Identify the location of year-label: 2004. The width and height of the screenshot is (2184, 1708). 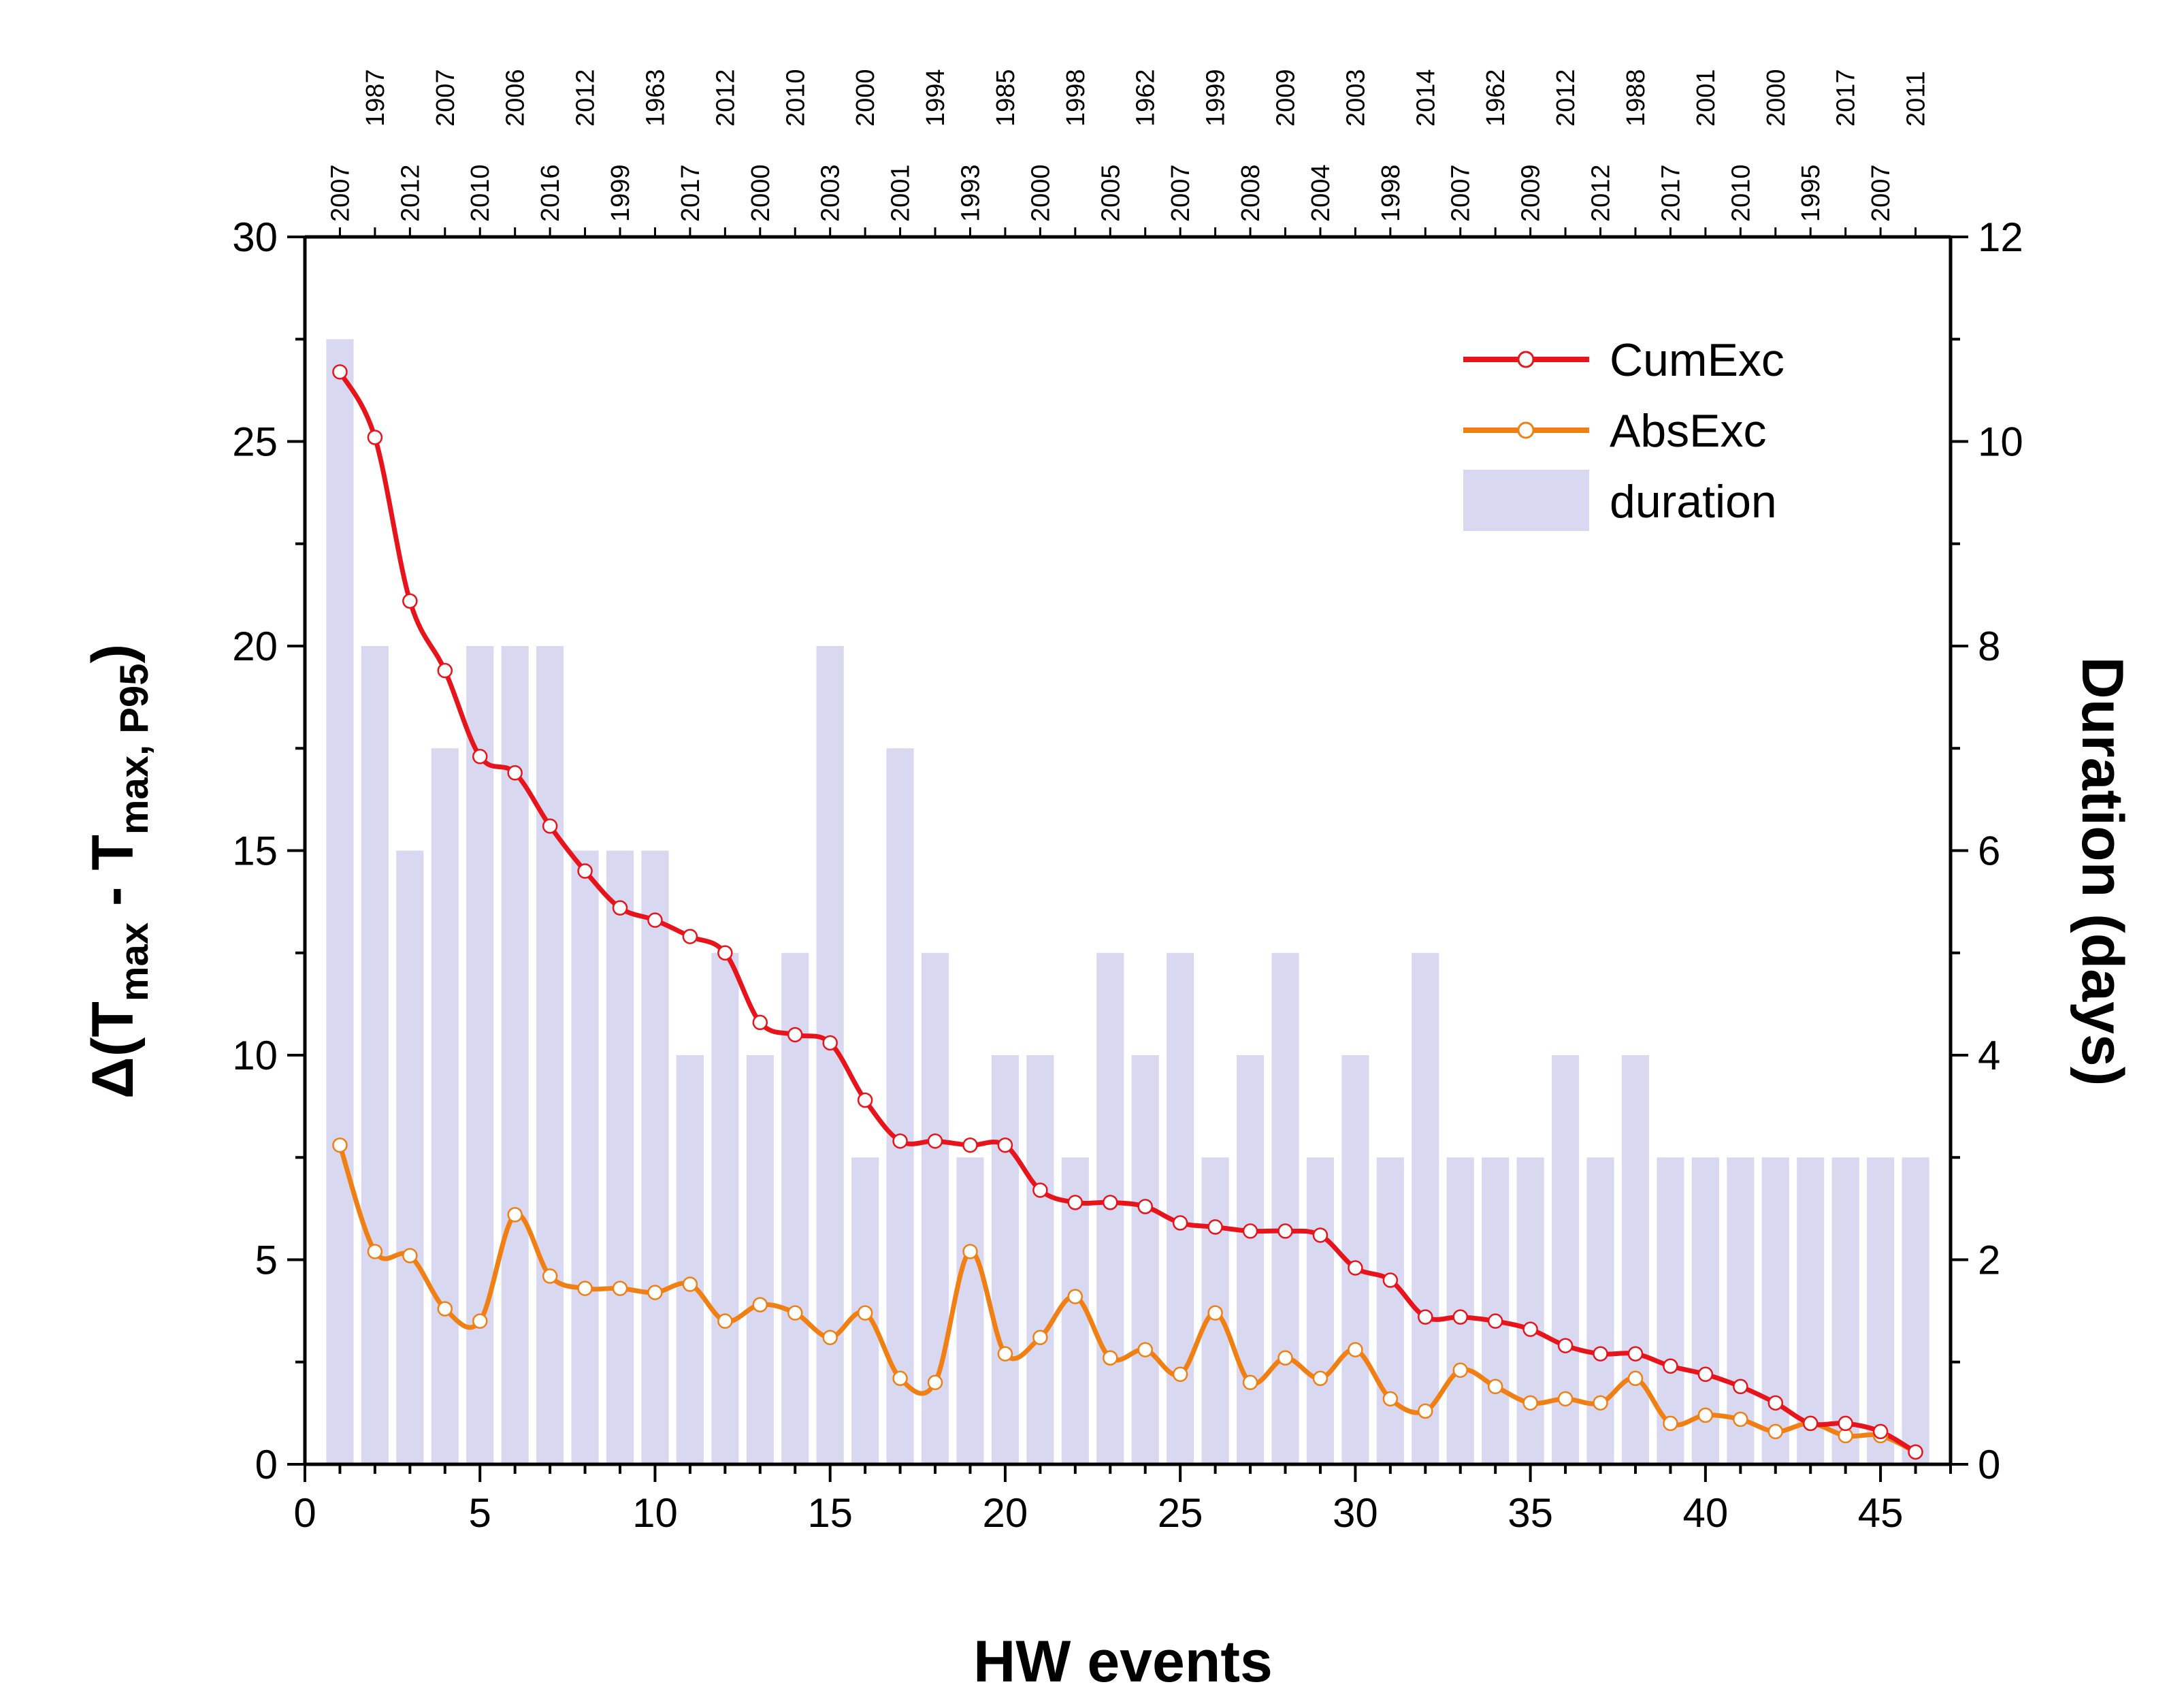
(1321, 193).